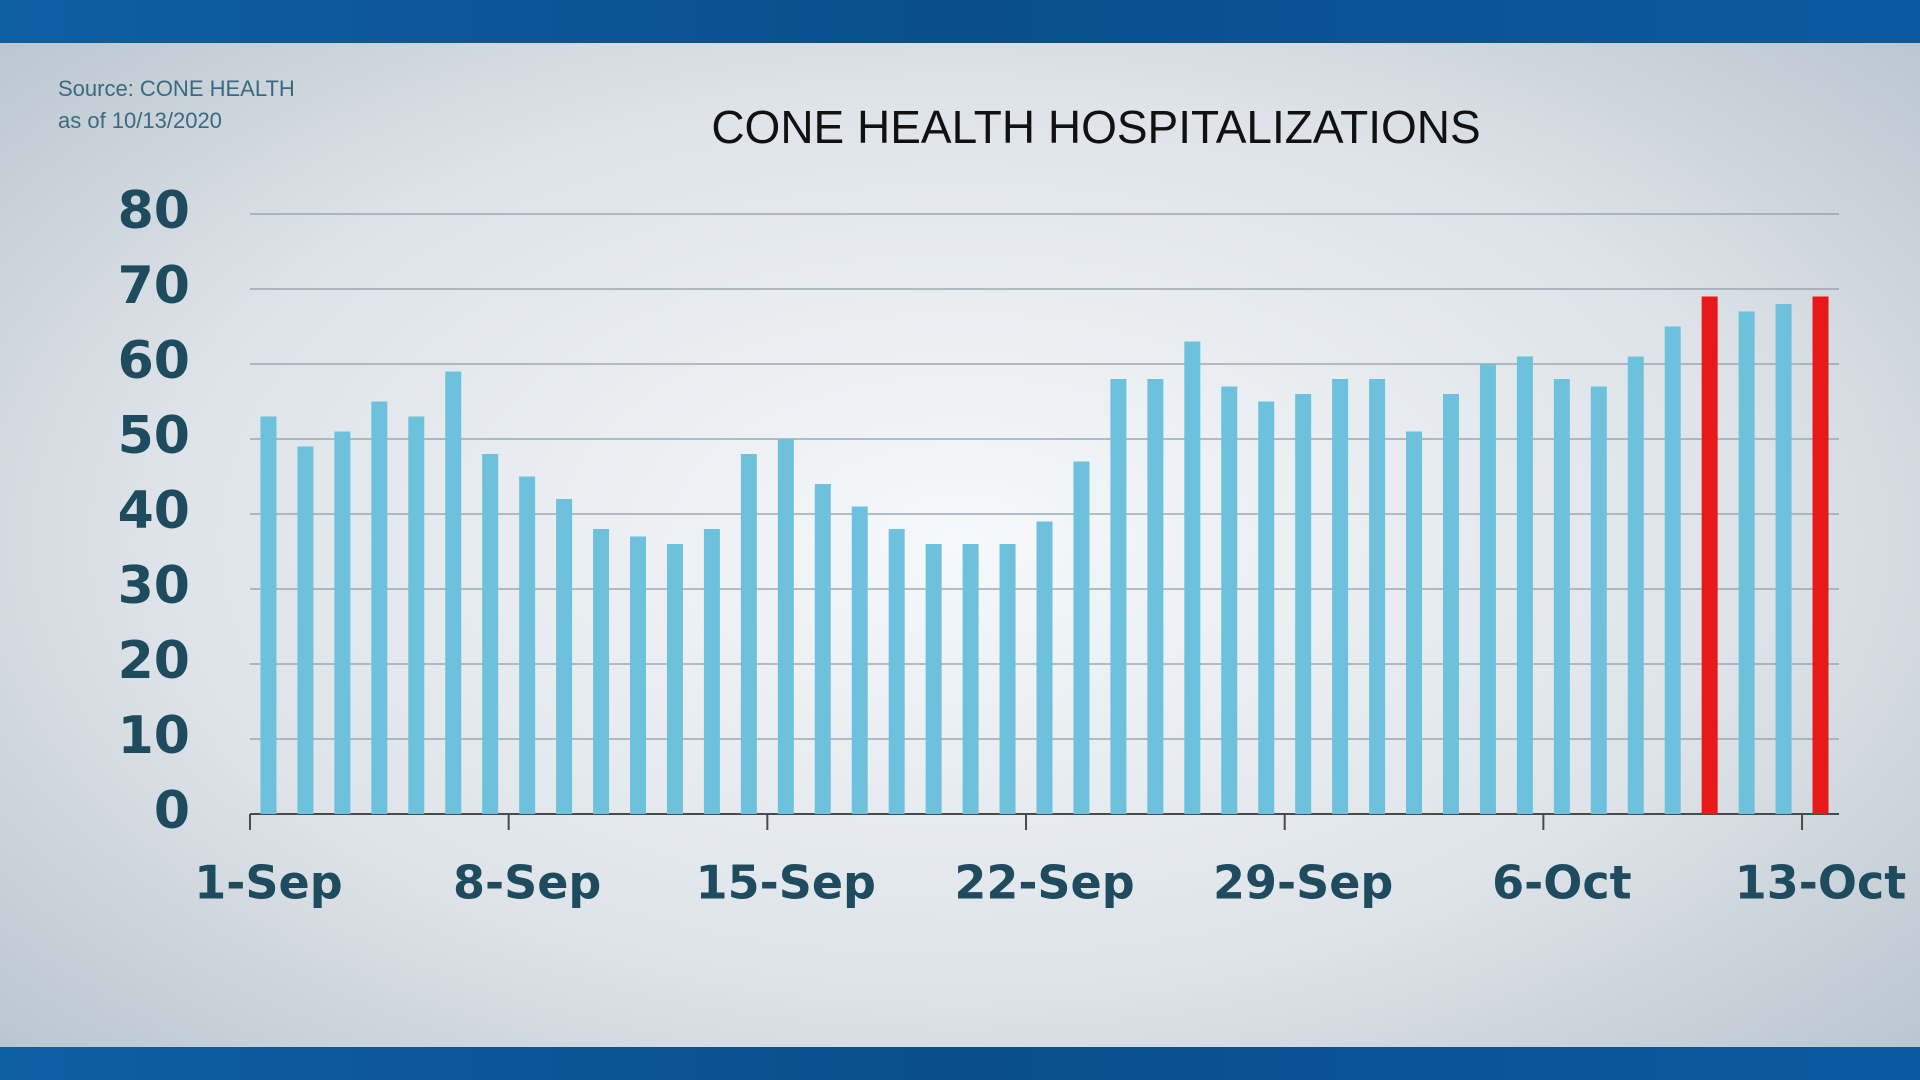 This screenshot has width=1920, height=1080. Describe the element at coordinates (268, 883) in the screenshot. I see `x-tick-label: 1-Sep` at that location.